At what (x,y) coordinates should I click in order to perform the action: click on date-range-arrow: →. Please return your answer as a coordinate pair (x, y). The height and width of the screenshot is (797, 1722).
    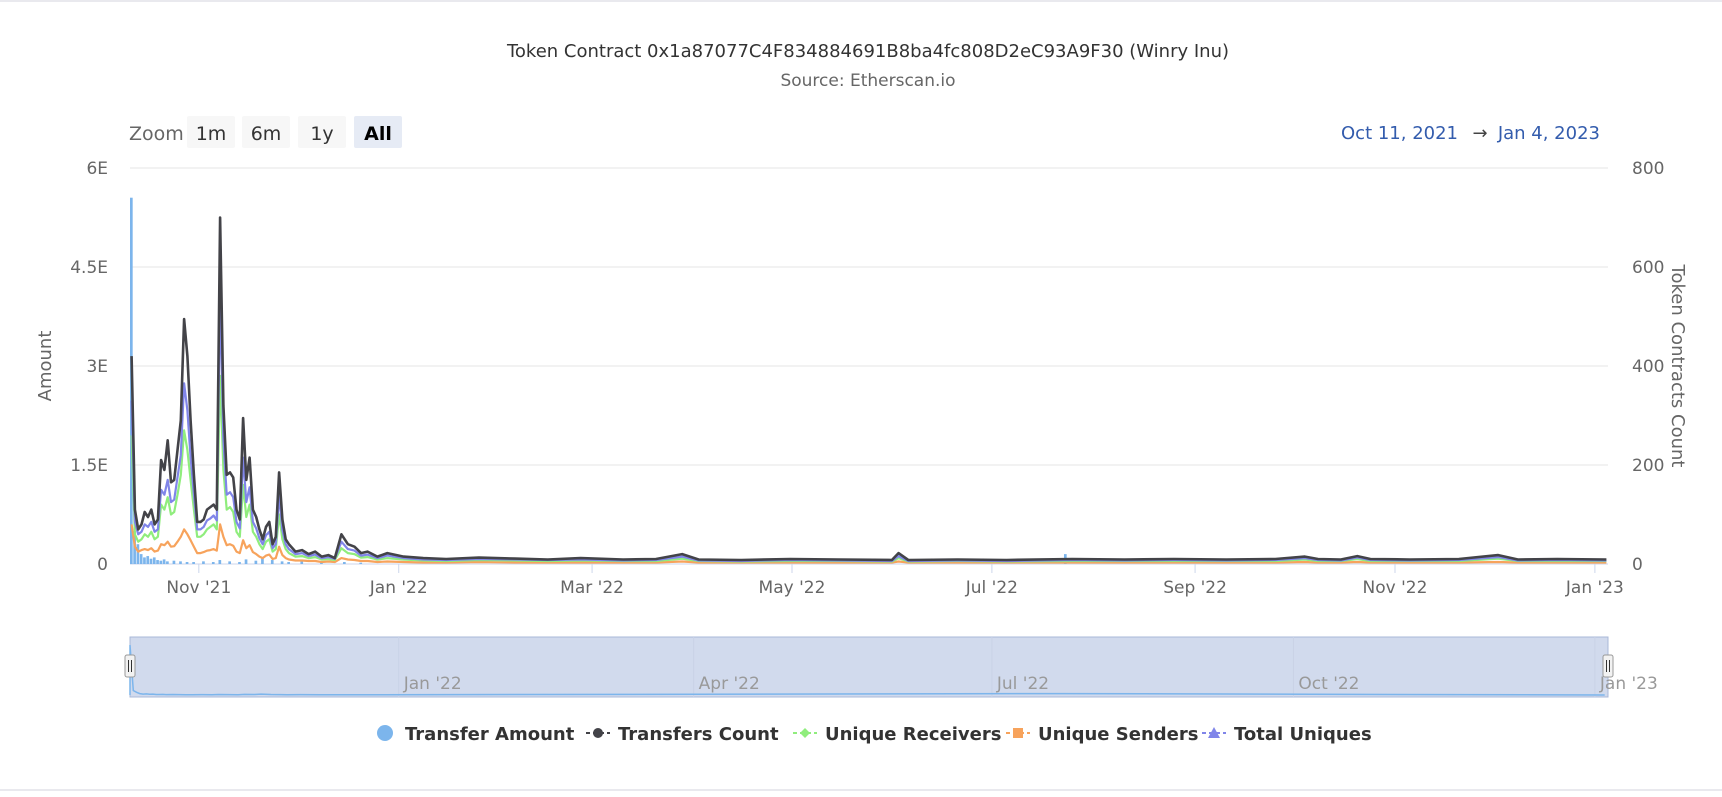
    Looking at the image, I should click on (1479, 133).